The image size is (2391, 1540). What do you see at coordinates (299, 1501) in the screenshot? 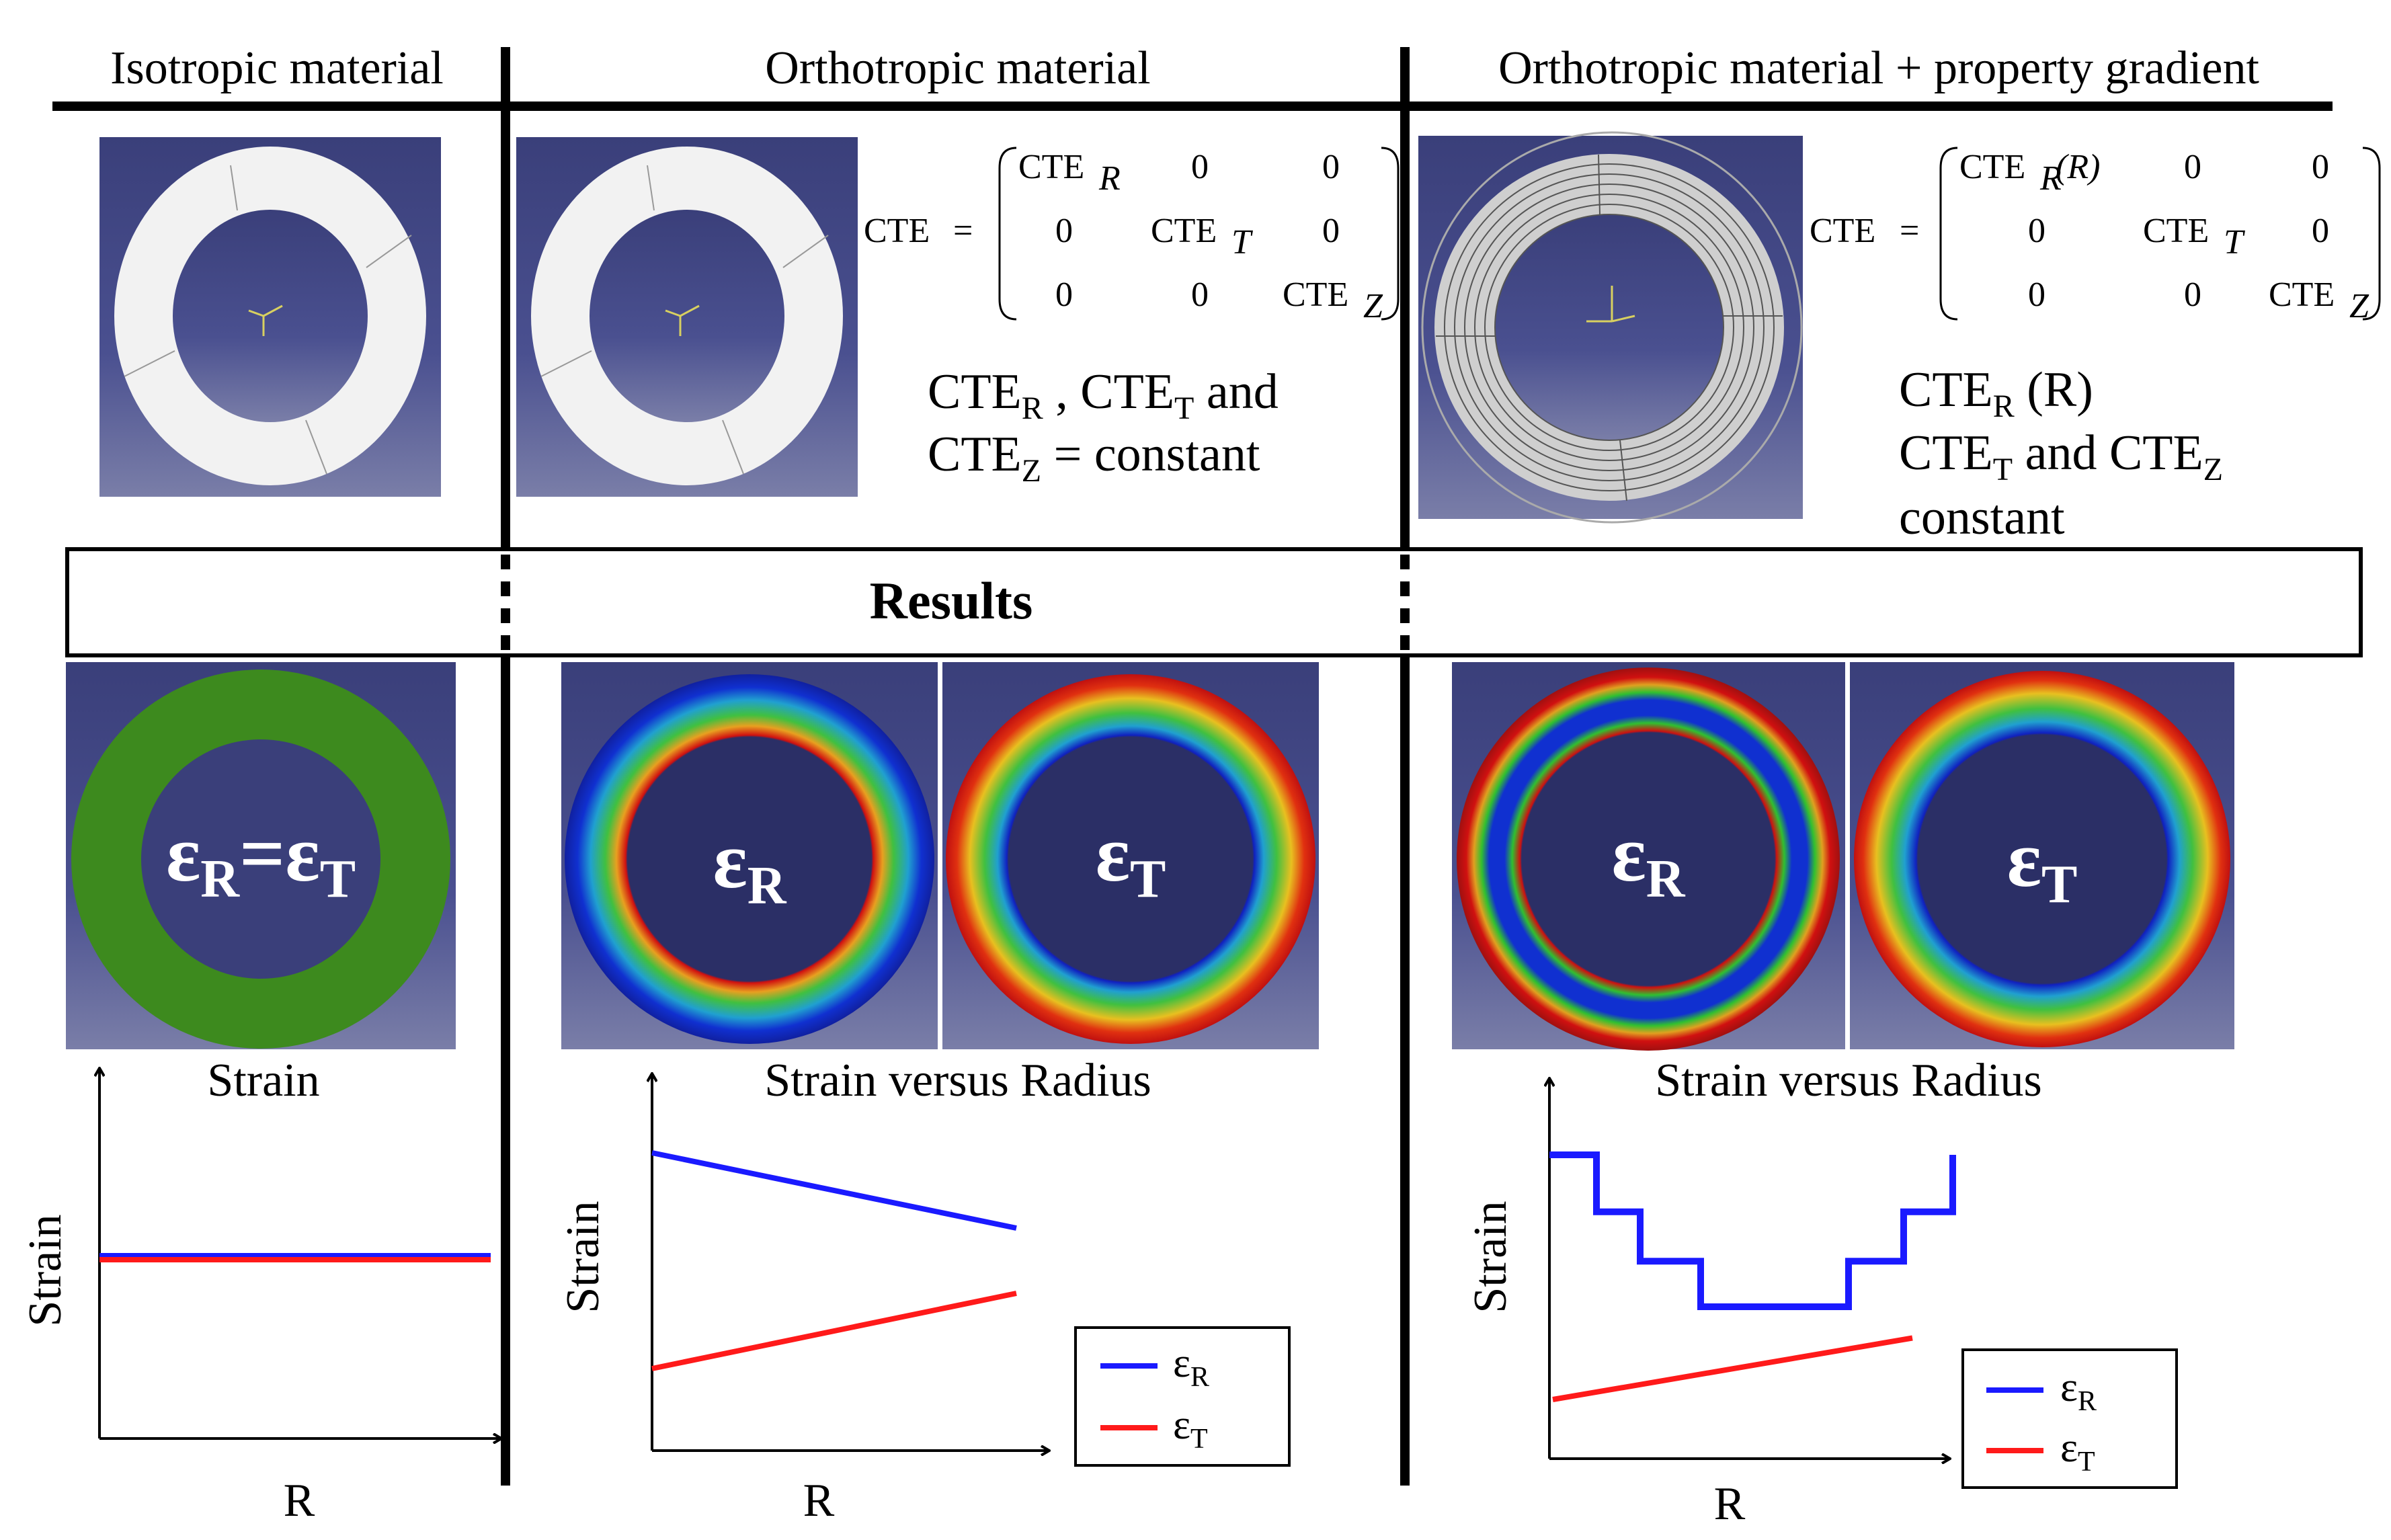
I see `xlabel-iso: R` at bounding box center [299, 1501].